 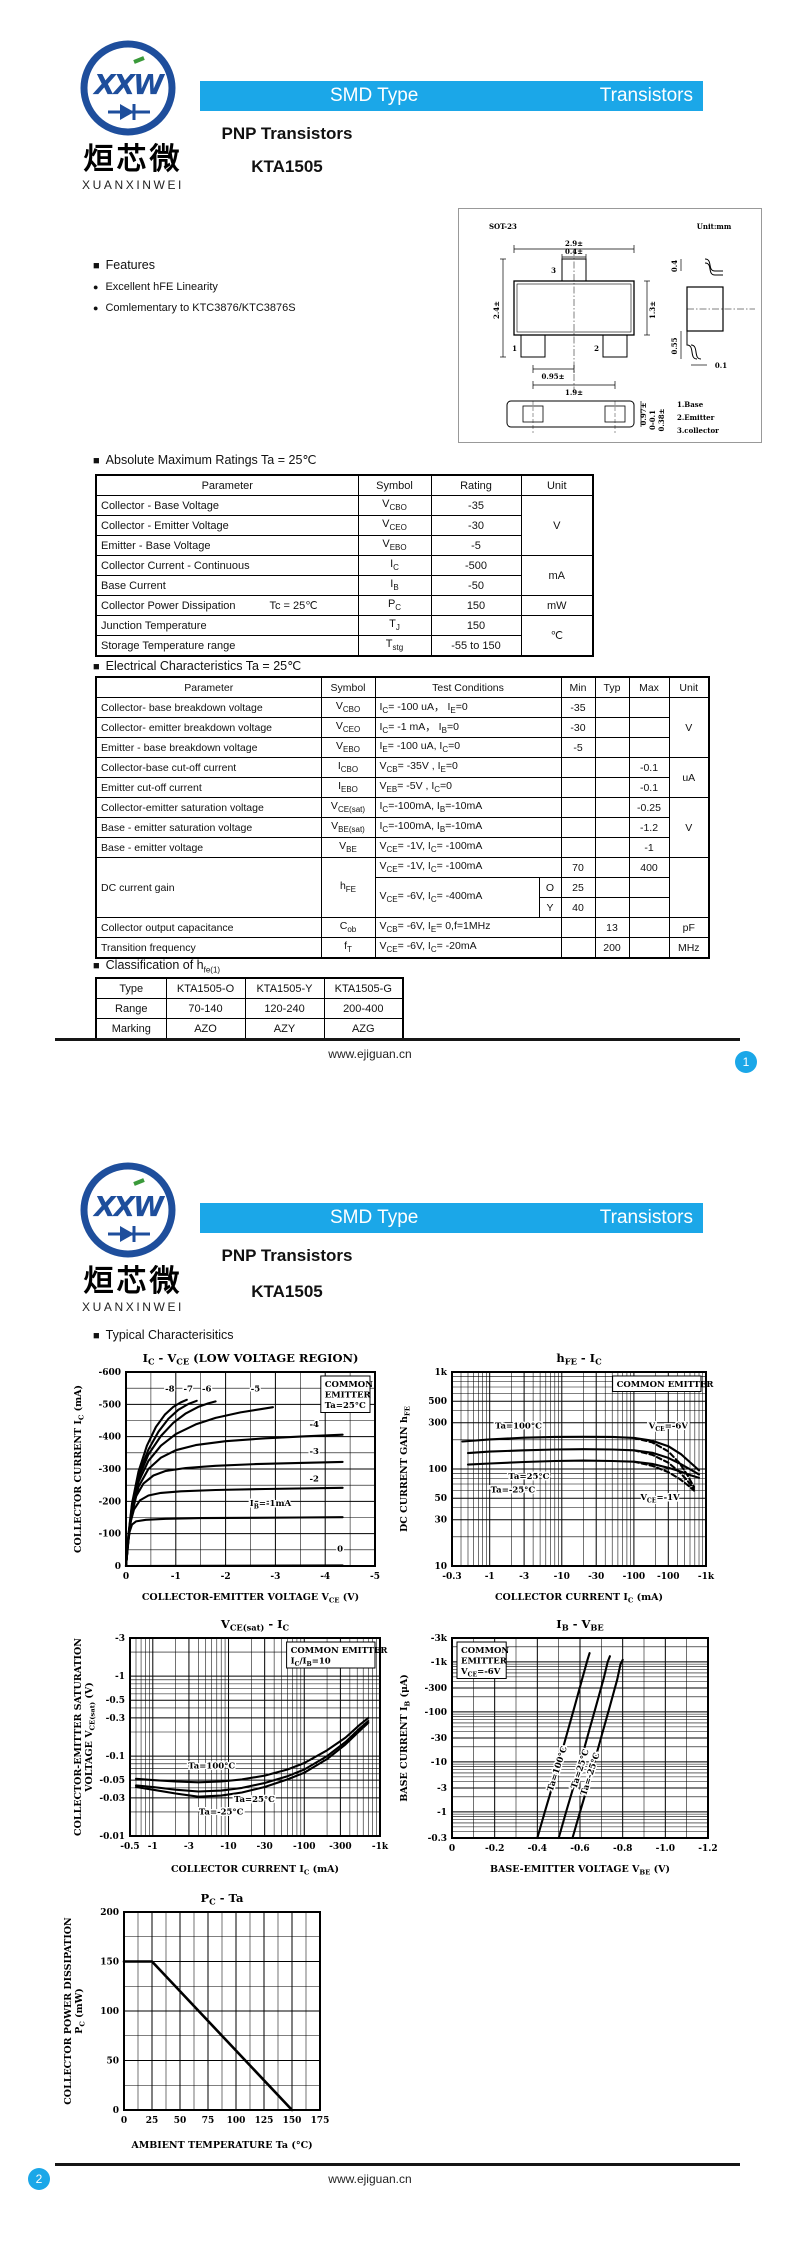 What do you see at coordinates (287, 166) in the screenshot?
I see `part-number: KTA1505` at bounding box center [287, 166].